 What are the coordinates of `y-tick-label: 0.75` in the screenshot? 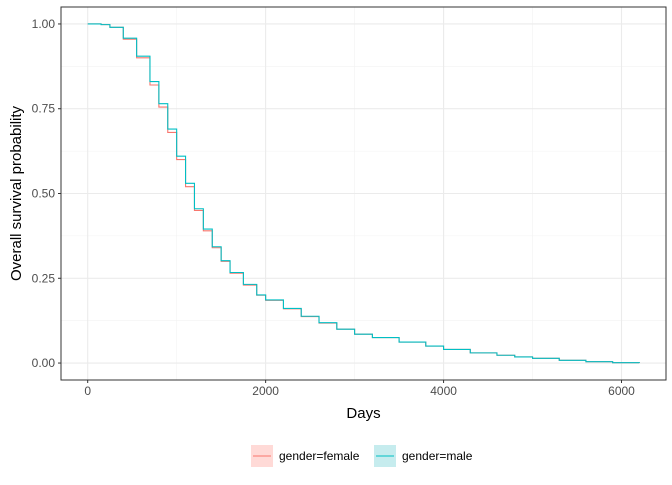 It's located at (44, 109).